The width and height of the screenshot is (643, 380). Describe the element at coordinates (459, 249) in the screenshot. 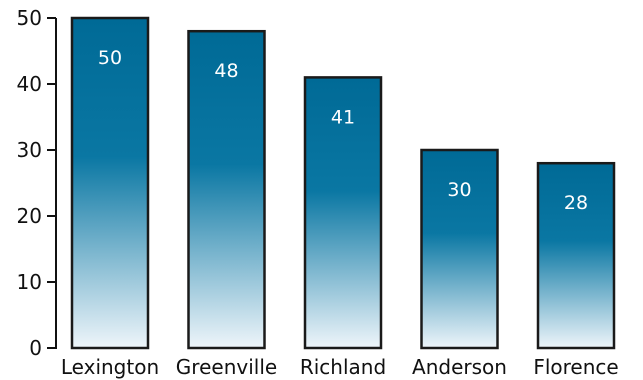

I see `bar-anderson` at that location.